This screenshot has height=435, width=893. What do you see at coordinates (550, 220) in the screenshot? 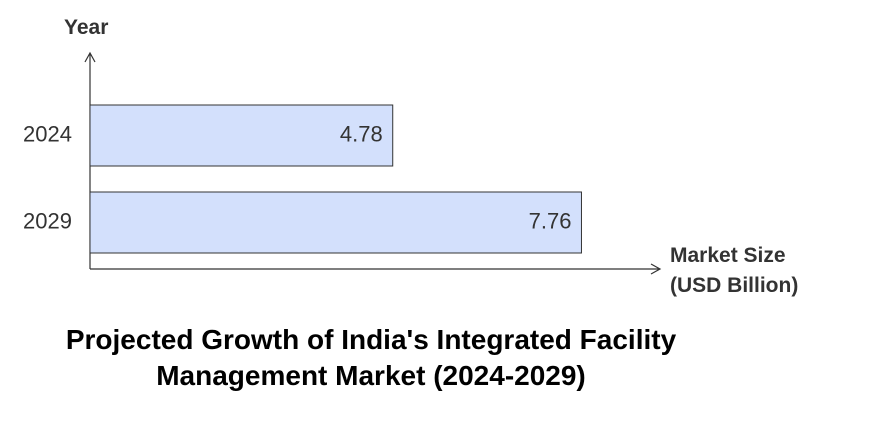
I see `value-label: 7.76` at bounding box center [550, 220].